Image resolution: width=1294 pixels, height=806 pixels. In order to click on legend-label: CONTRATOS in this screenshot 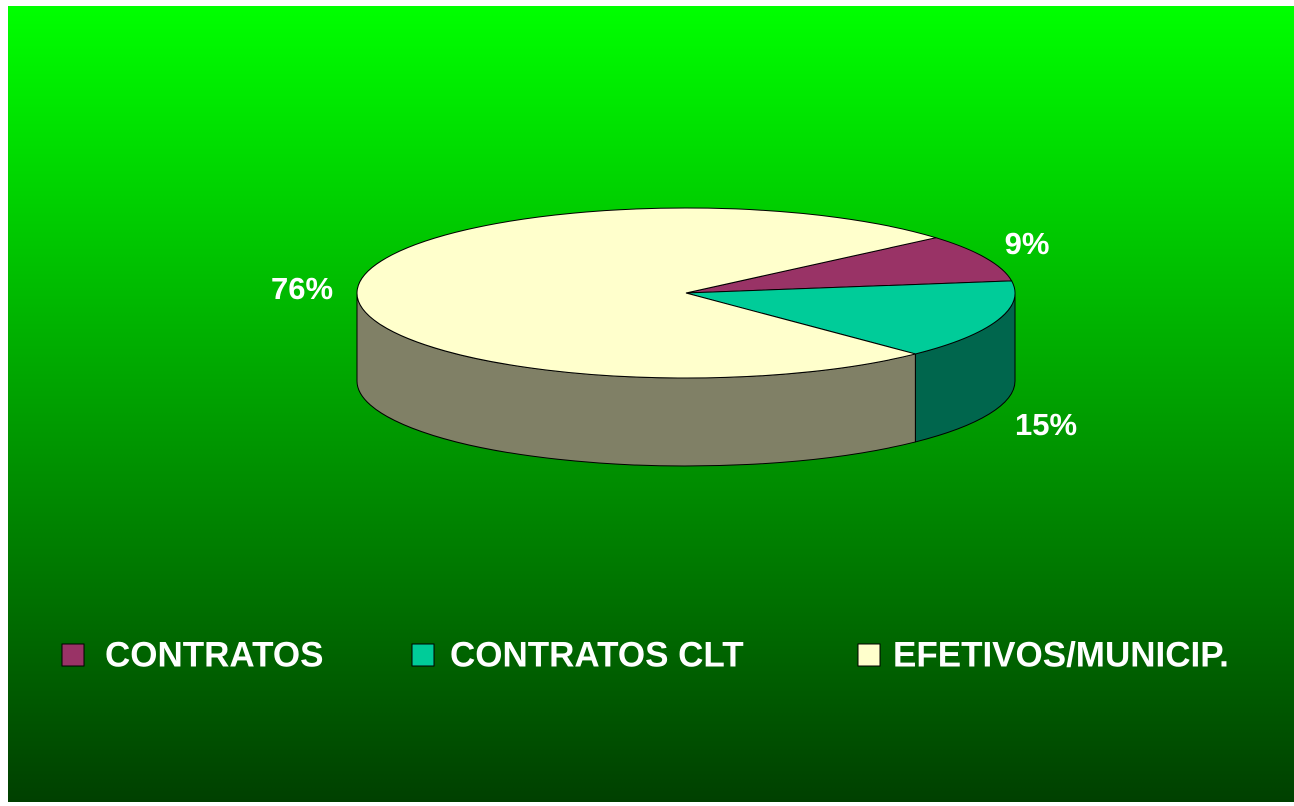, I will do `click(214, 654)`.